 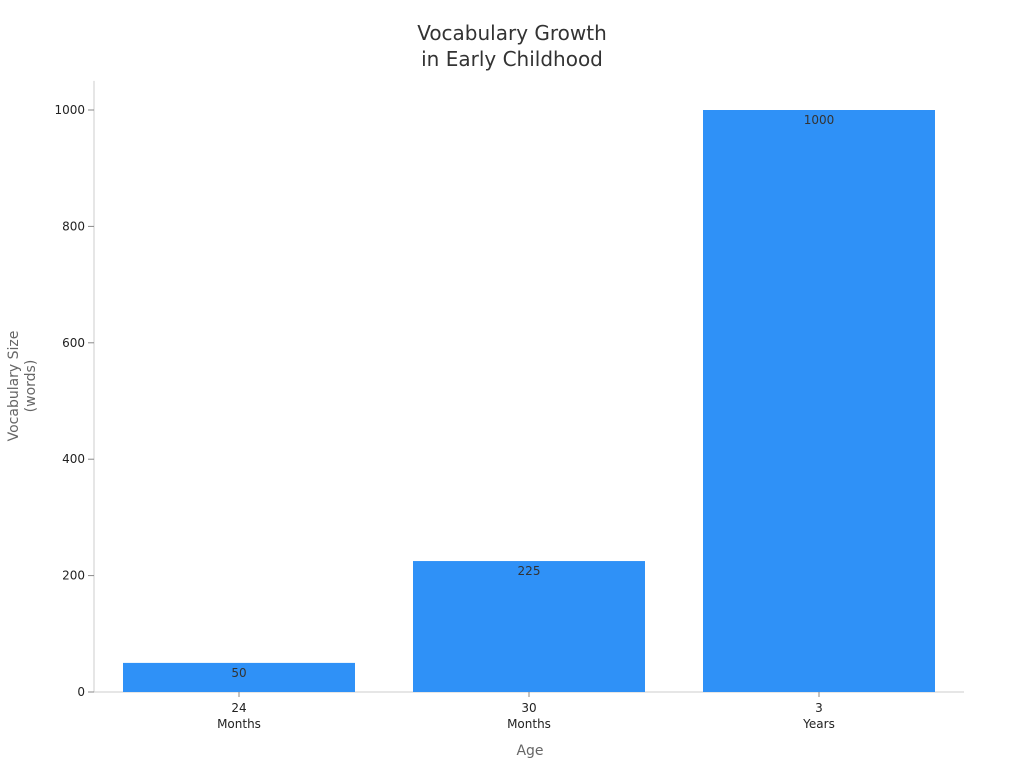 I want to click on bar-value-label: 225, so click(x=529, y=571).